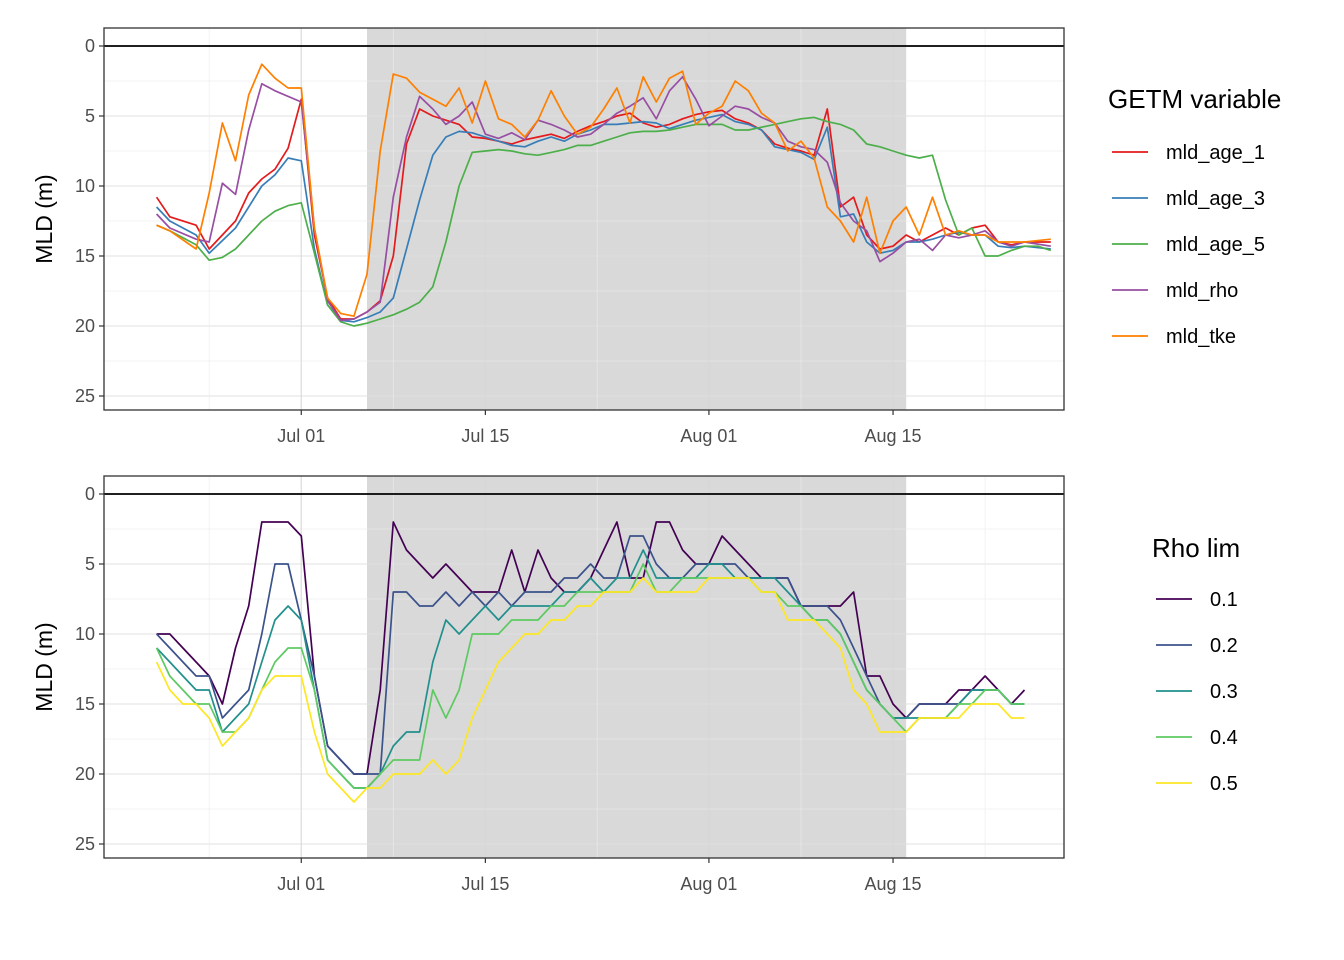  Describe the element at coordinates (1194, 99) in the screenshot. I see `legend-title: GETM variable` at that location.